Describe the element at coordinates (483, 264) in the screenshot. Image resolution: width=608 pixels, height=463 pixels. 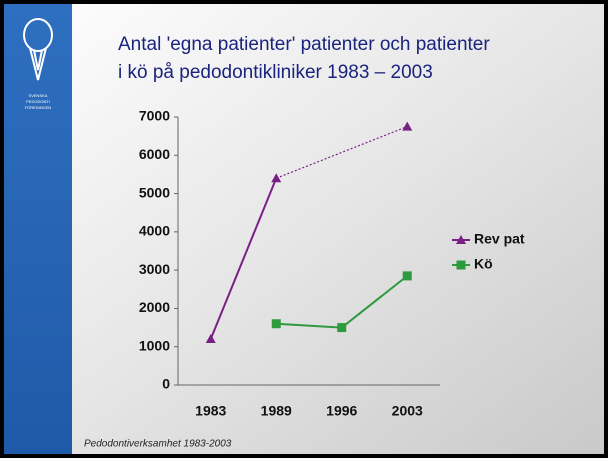
I see `legend-label: Kö` at that location.